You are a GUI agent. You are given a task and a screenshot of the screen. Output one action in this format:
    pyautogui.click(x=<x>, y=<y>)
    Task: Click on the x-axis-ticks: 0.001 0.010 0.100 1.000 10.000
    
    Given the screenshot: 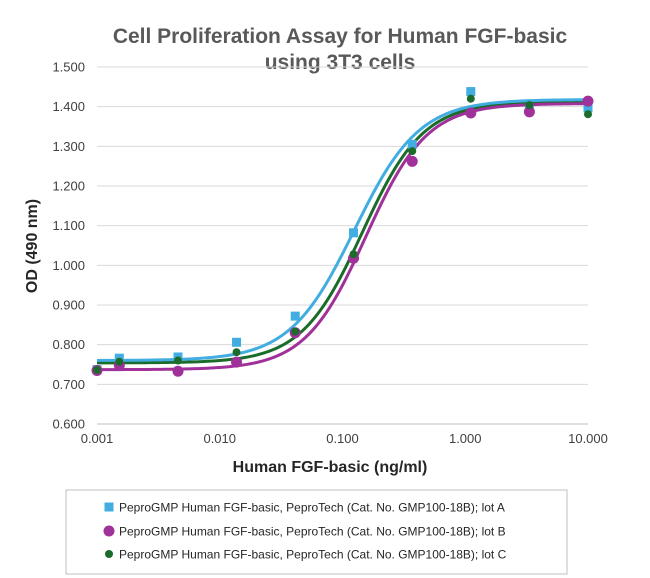 What is the action you would take?
    pyautogui.click(x=344, y=438)
    